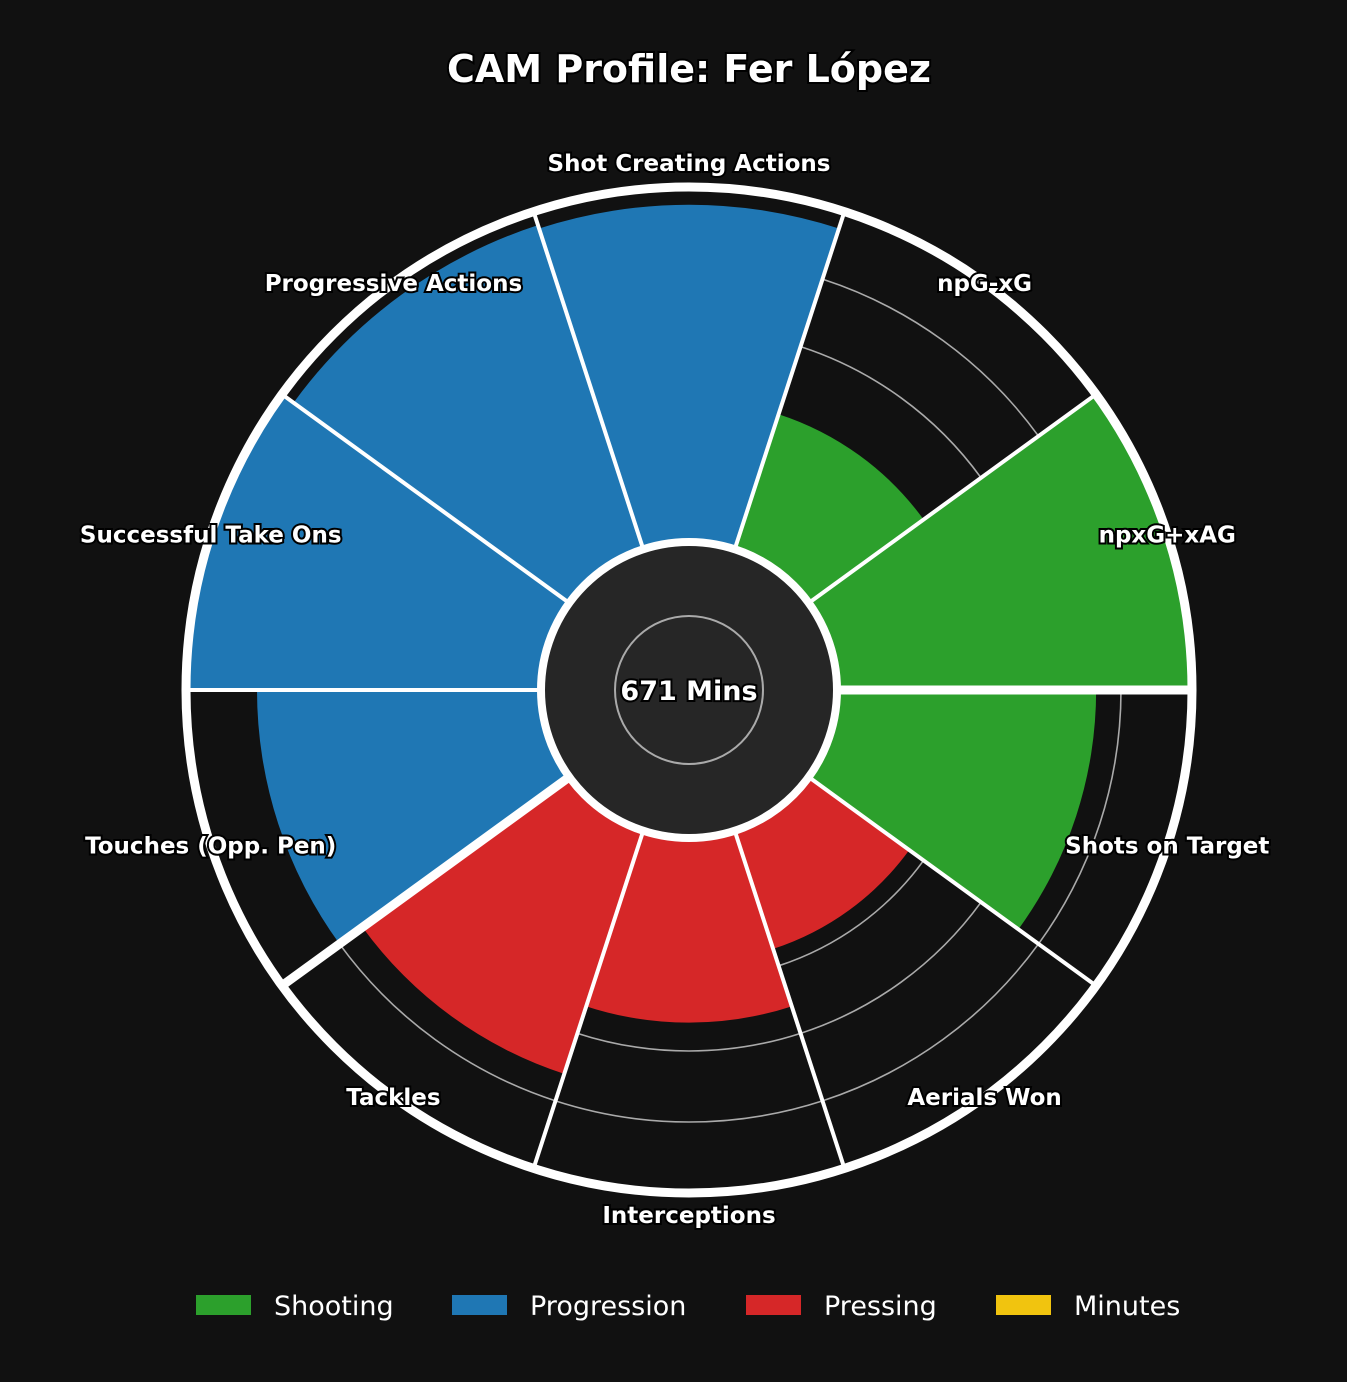 The height and width of the screenshot is (1382, 1347). I want to click on legend-label-shooting: Shooting, so click(334, 1306).